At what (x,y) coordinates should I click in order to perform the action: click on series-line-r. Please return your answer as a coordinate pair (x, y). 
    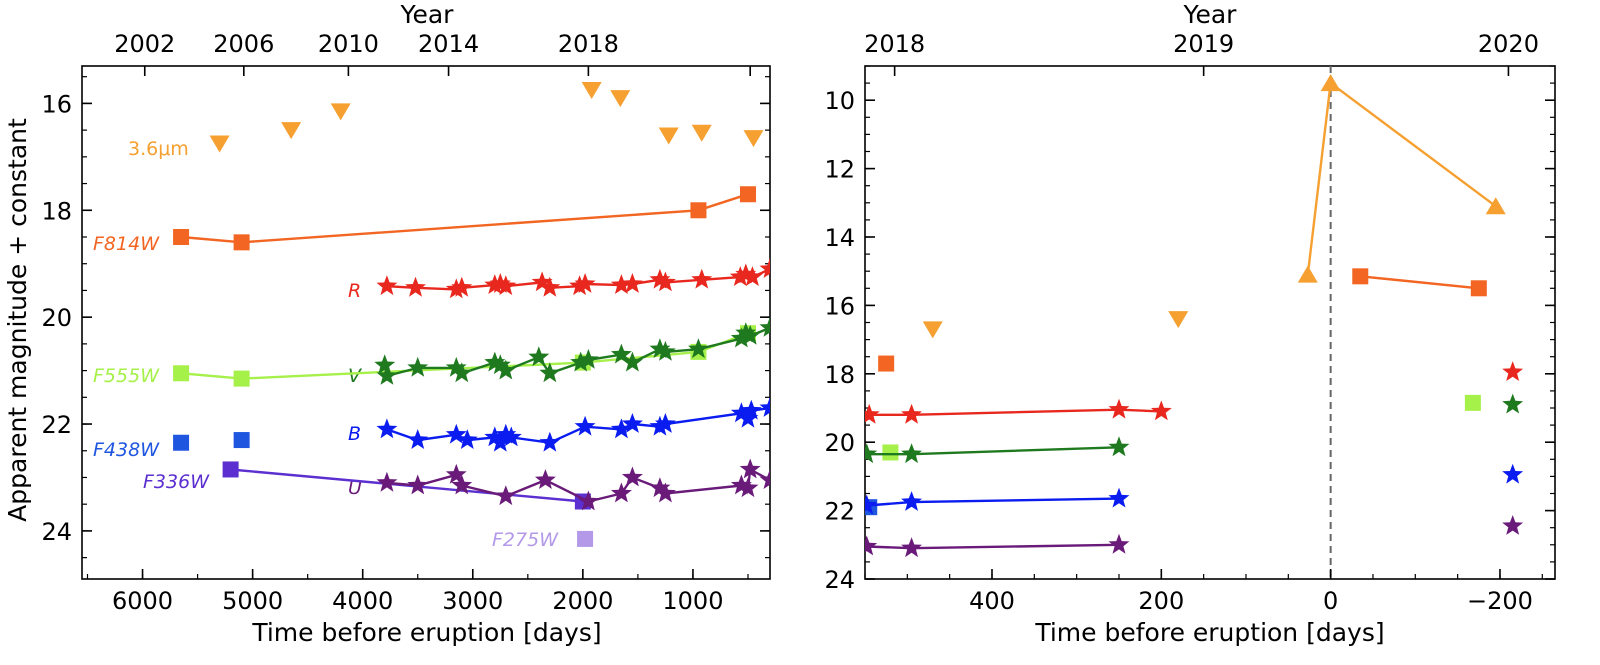
    Looking at the image, I should click on (1015, 412).